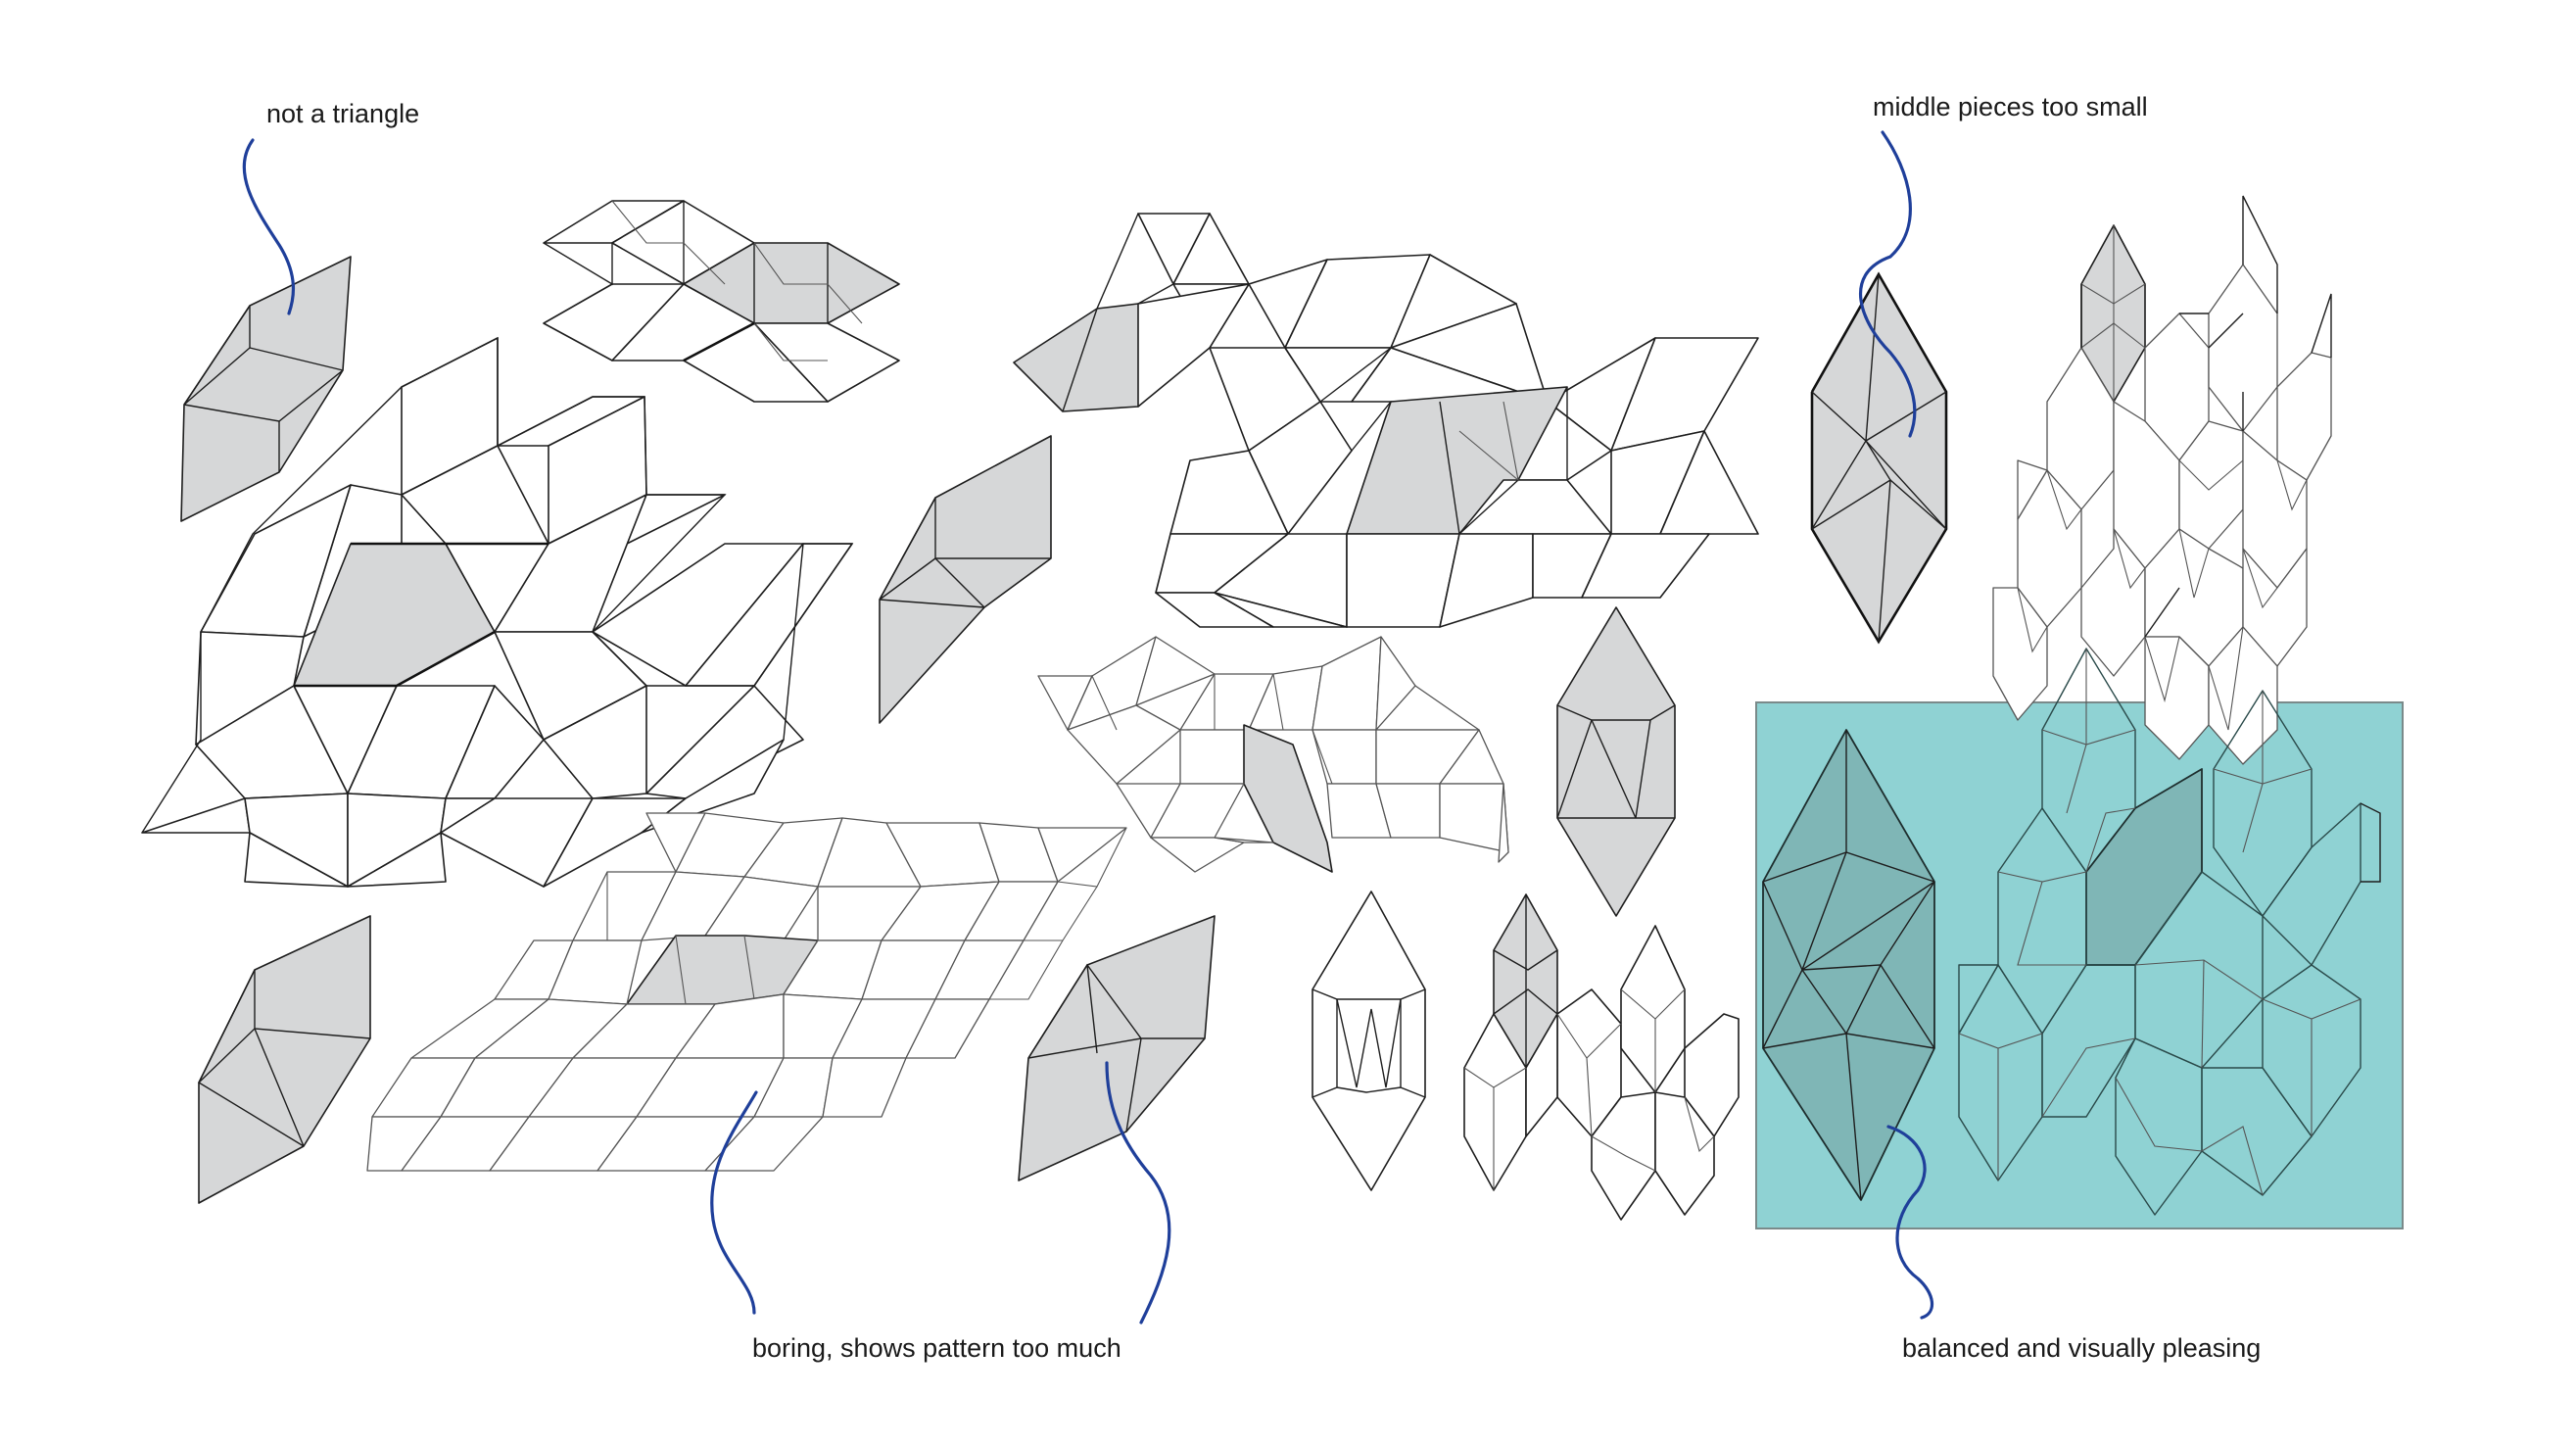 The height and width of the screenshot is (1445, 2576). Describe the element at coordinates (937, 1348) in the screenshot. I see `label-boring: boring, shows pattern too much` at that location.